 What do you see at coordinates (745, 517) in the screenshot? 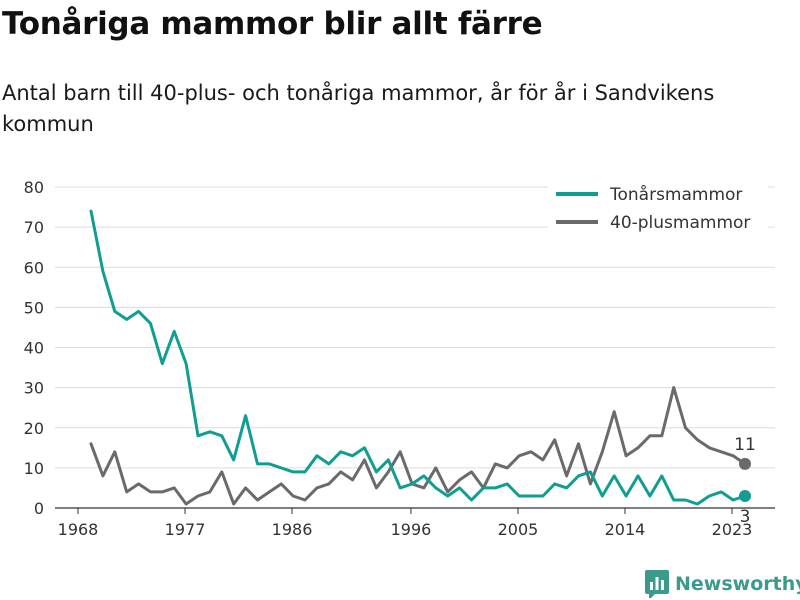
I see `end-value-label: 3` at bounding box center [745, 517].